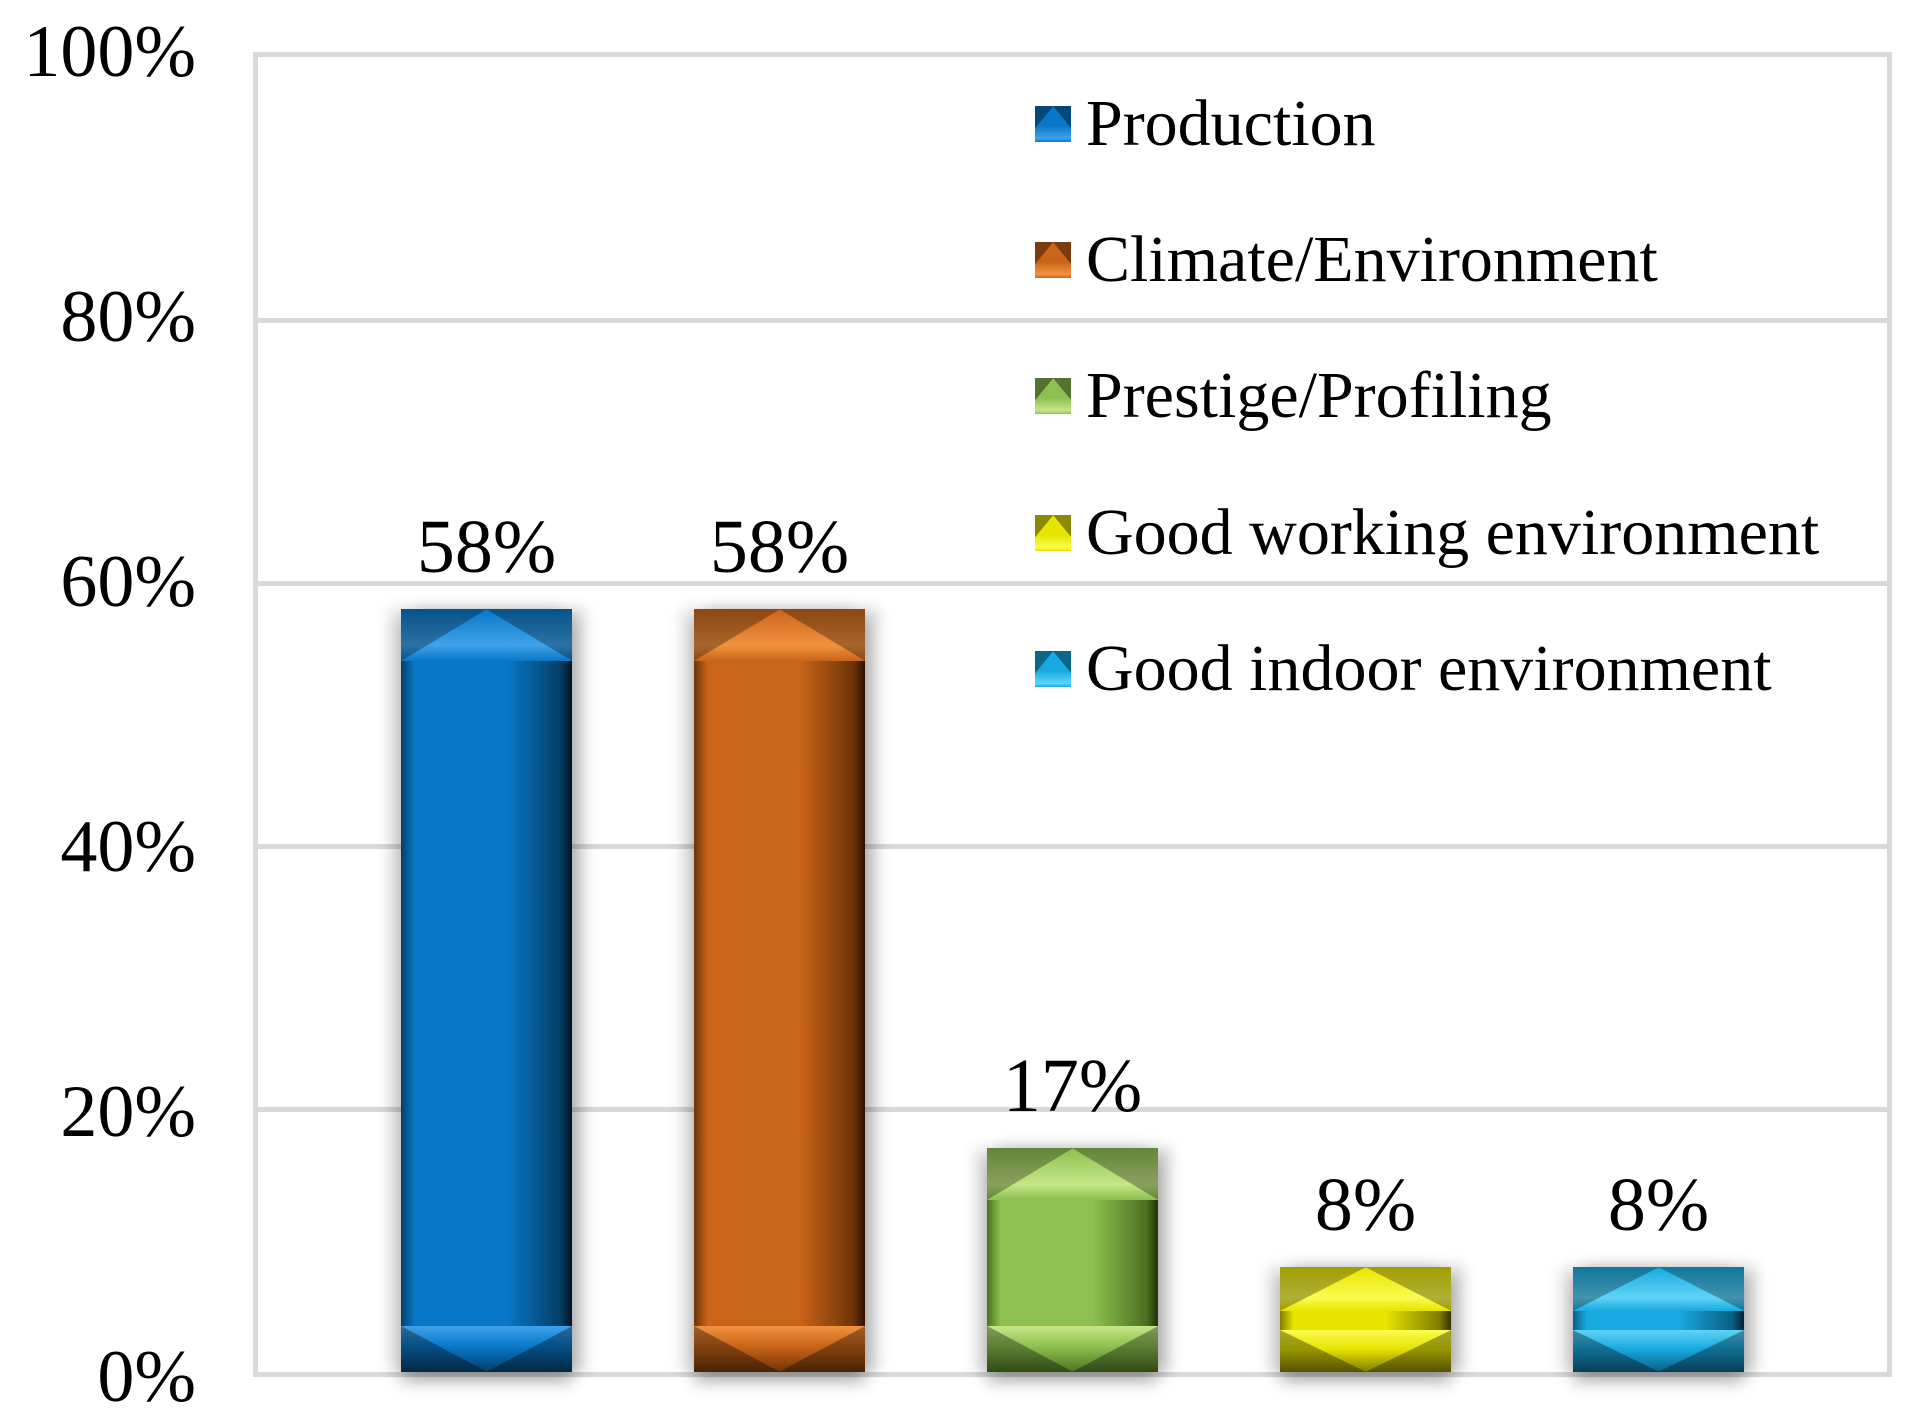 The height and width of the screenshot is (1426, 1927). What do you see at coordinates (1072, 1086) in the screenshot?
I see `bar-data-label-prestige-profiling: 17%` at bounding box center [1072, 1086].